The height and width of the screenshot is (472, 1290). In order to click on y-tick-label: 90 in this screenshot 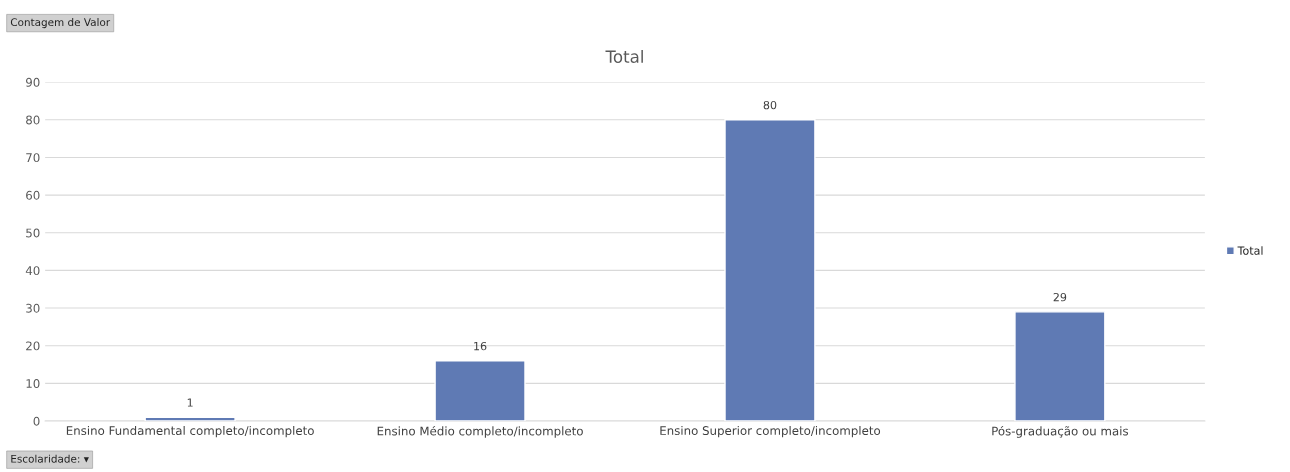, I will do `click(33, 82)`.